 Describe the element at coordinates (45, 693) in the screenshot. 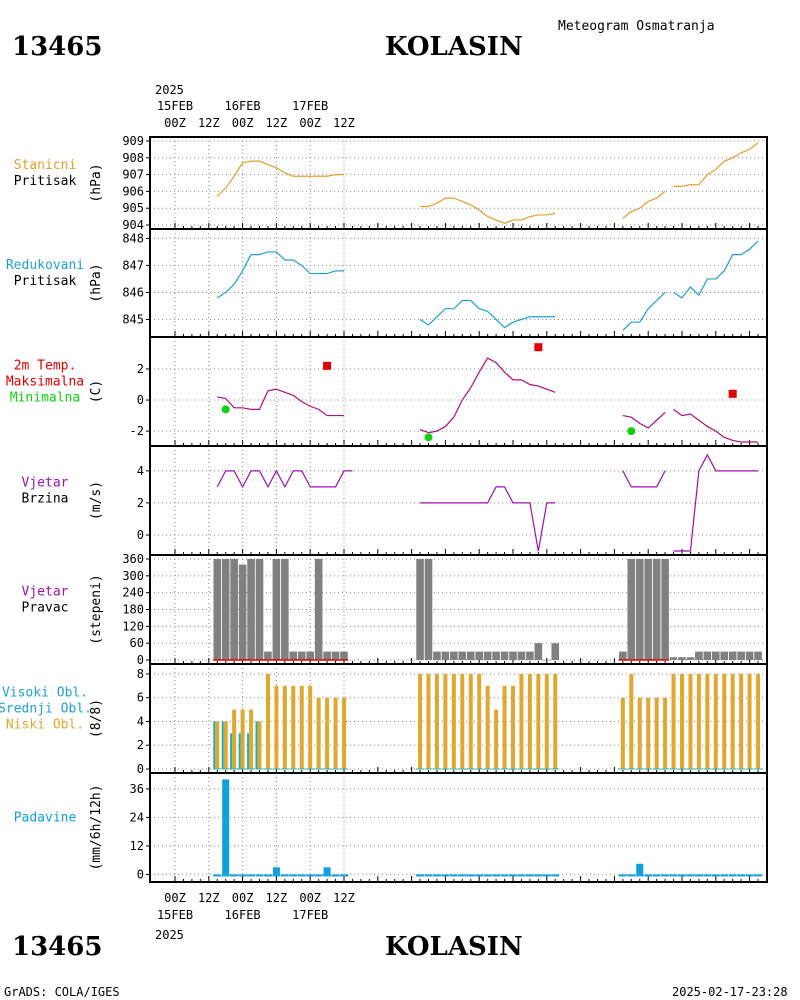

I see `panel-label: Visoki Obl.` at that location.